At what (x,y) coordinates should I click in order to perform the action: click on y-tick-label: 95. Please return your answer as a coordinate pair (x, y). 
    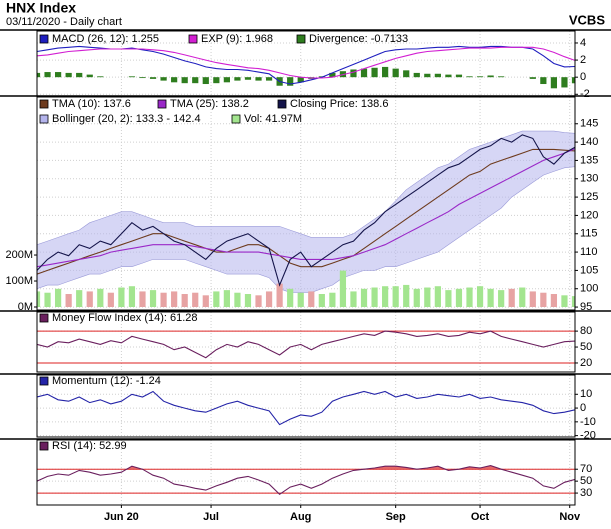
    Looking at the image, I should click on (586, 307).